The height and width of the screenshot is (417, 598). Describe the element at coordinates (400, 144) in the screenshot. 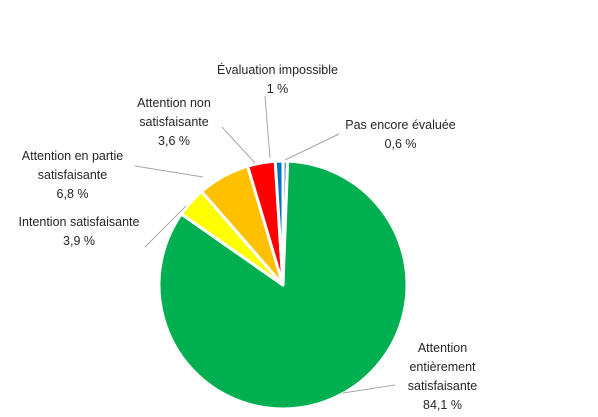

I see `slice-value: 0,6 %` at that location.